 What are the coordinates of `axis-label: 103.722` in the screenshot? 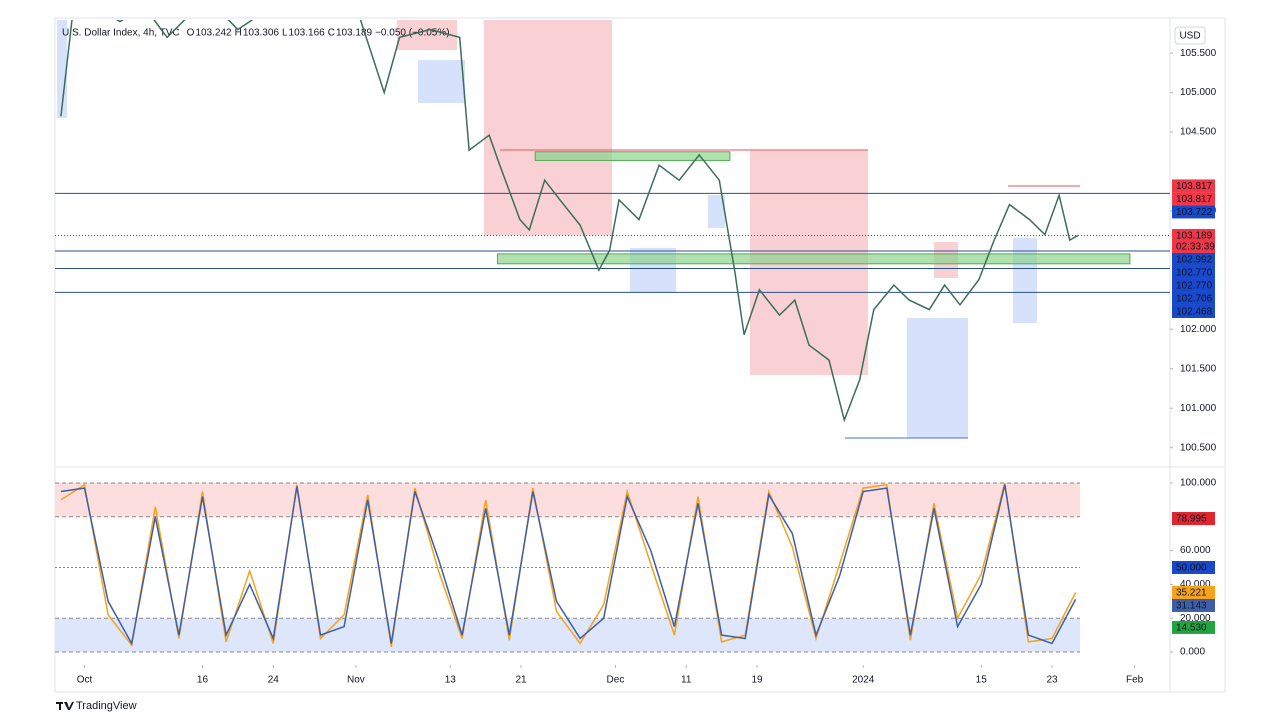 It's located at (1194, 212).